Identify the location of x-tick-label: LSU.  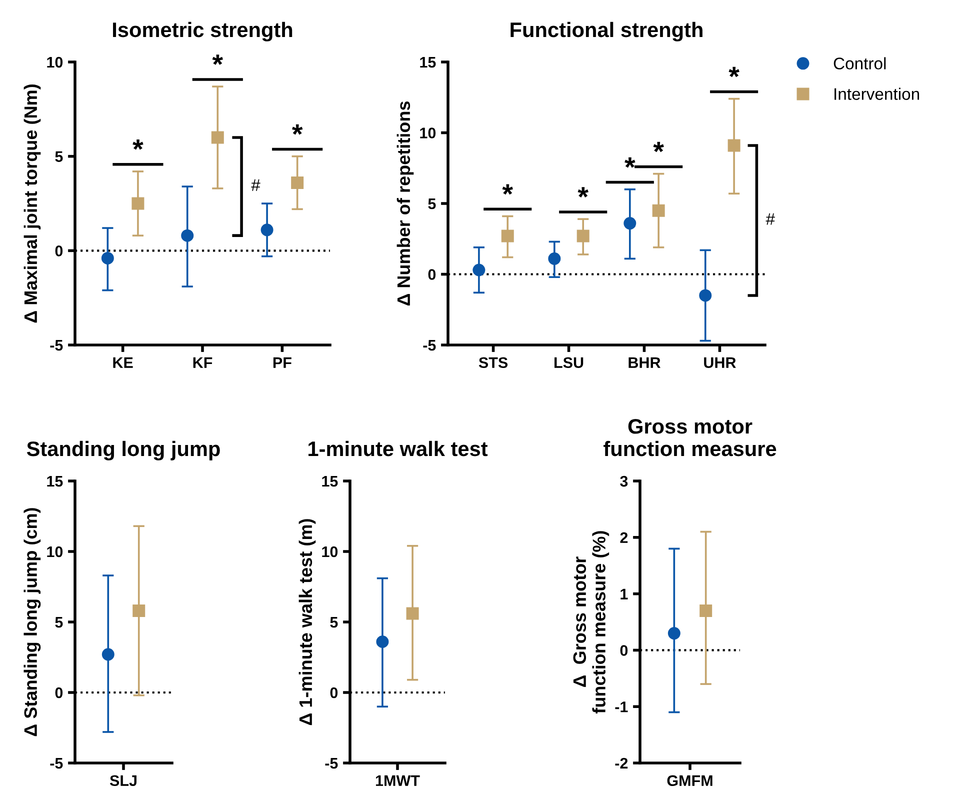
(569, 362).